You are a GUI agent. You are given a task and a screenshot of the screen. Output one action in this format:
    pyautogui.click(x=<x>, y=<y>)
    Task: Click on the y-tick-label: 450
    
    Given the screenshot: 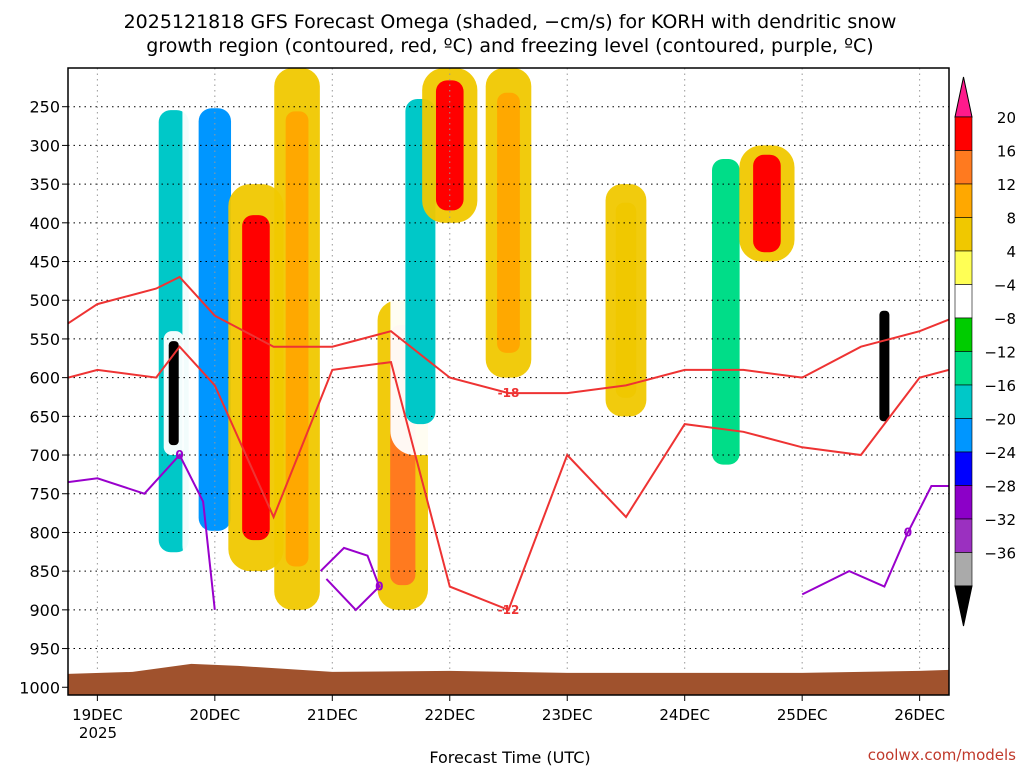 What is the action you would take?
    pyautogui.click(x=44, y=262)
    